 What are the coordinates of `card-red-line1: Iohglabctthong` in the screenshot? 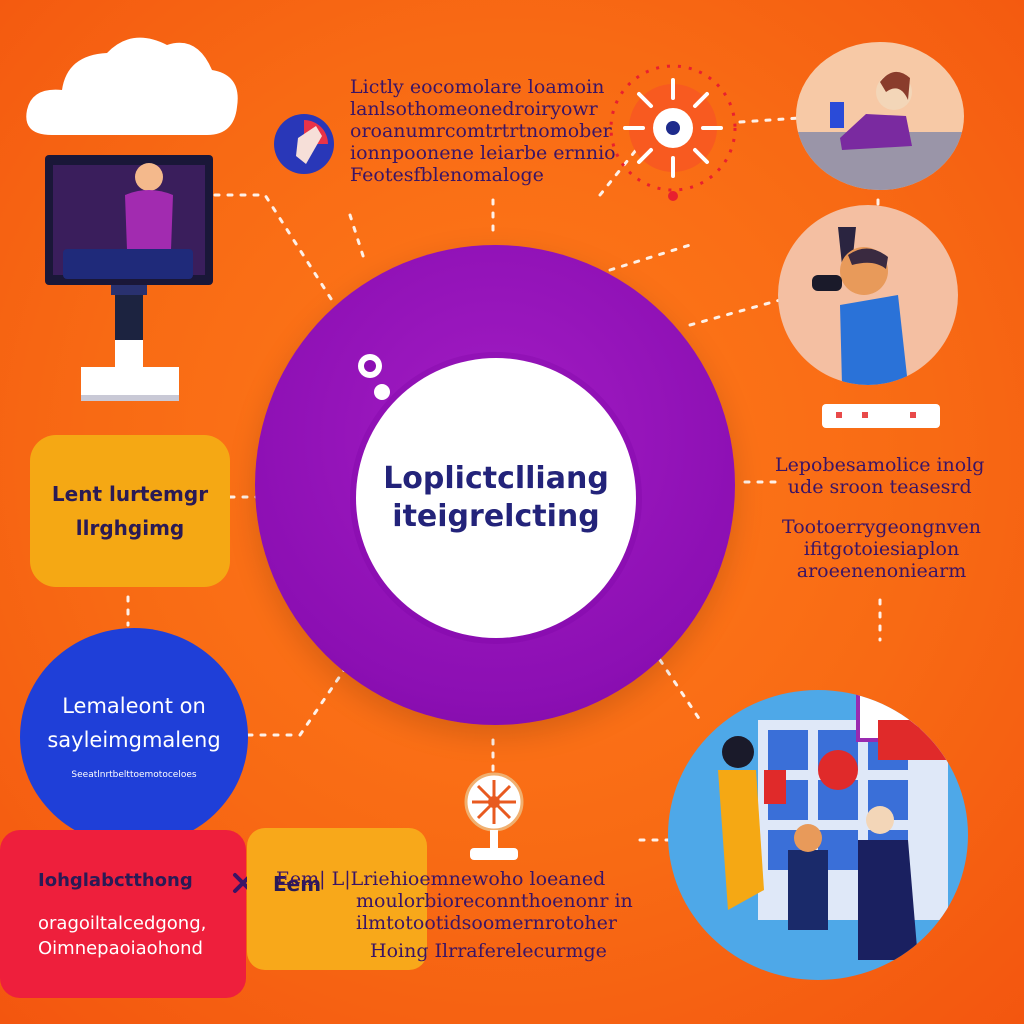 It's located at (115, 880).